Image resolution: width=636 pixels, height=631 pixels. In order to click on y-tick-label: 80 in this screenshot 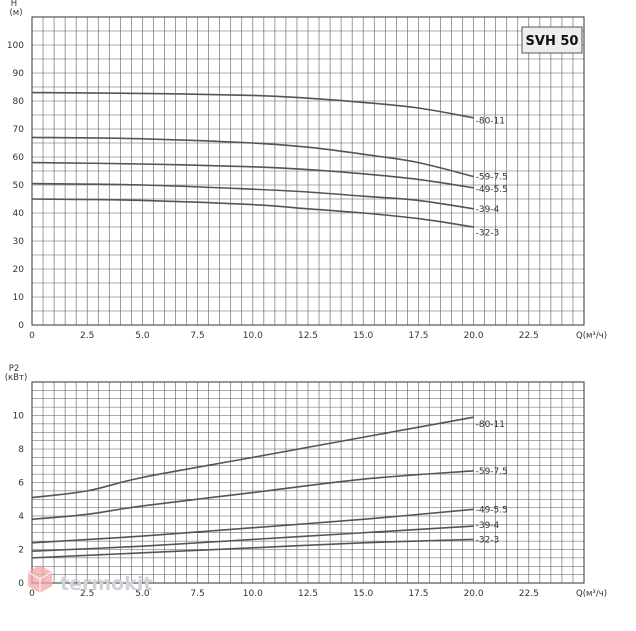, I will do `click(19, 102)`.